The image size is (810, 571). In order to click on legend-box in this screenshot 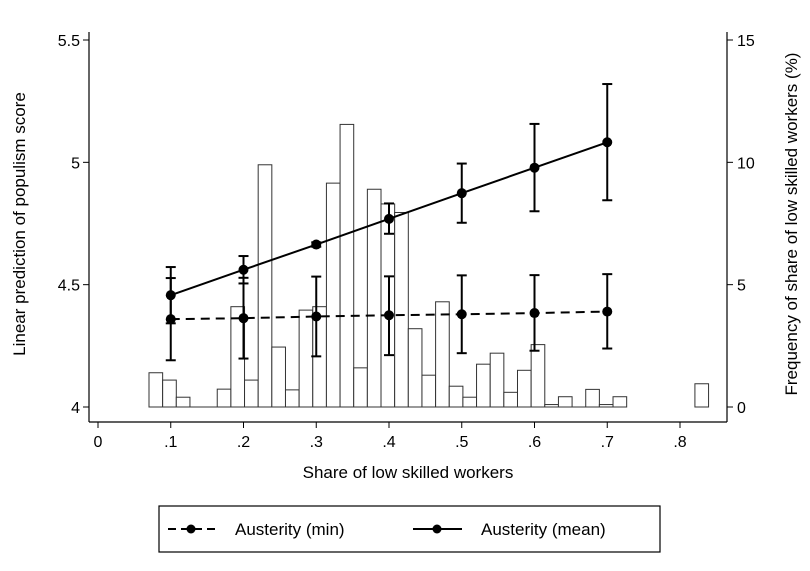, I will do `click(409, 529)`.